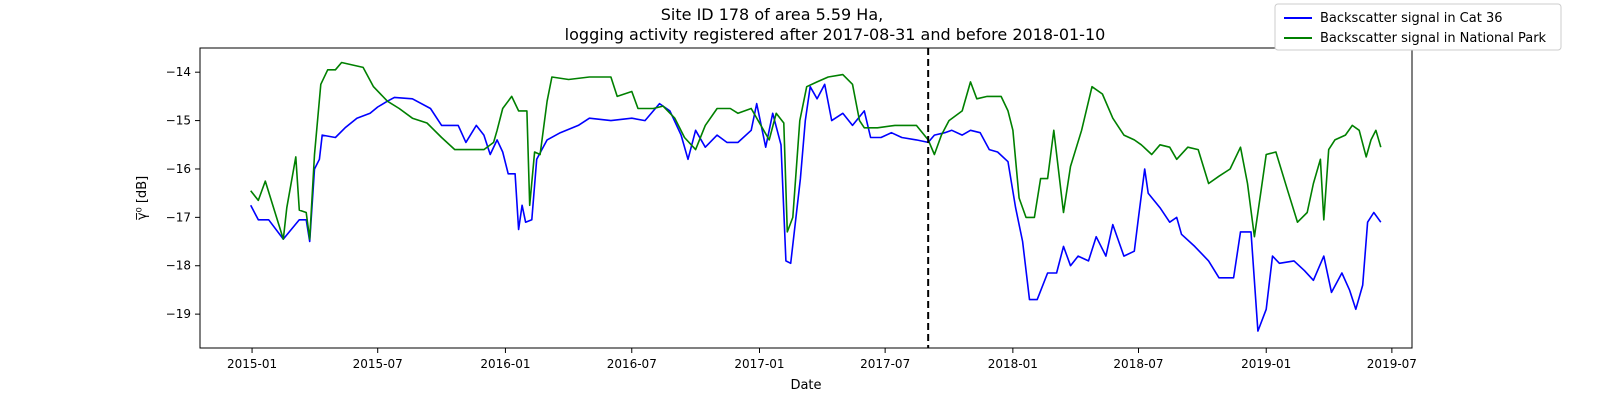  Describe the element at coordinates (378, 364) in the screenshot. I see `x-tick-label: 2015-07` at that location.